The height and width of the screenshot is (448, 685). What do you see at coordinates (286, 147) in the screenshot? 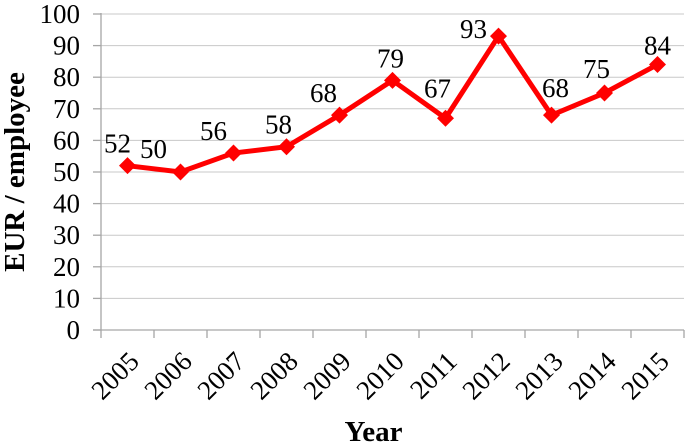
I see `data-point-marker-2008` at bounding box center [286, 147].